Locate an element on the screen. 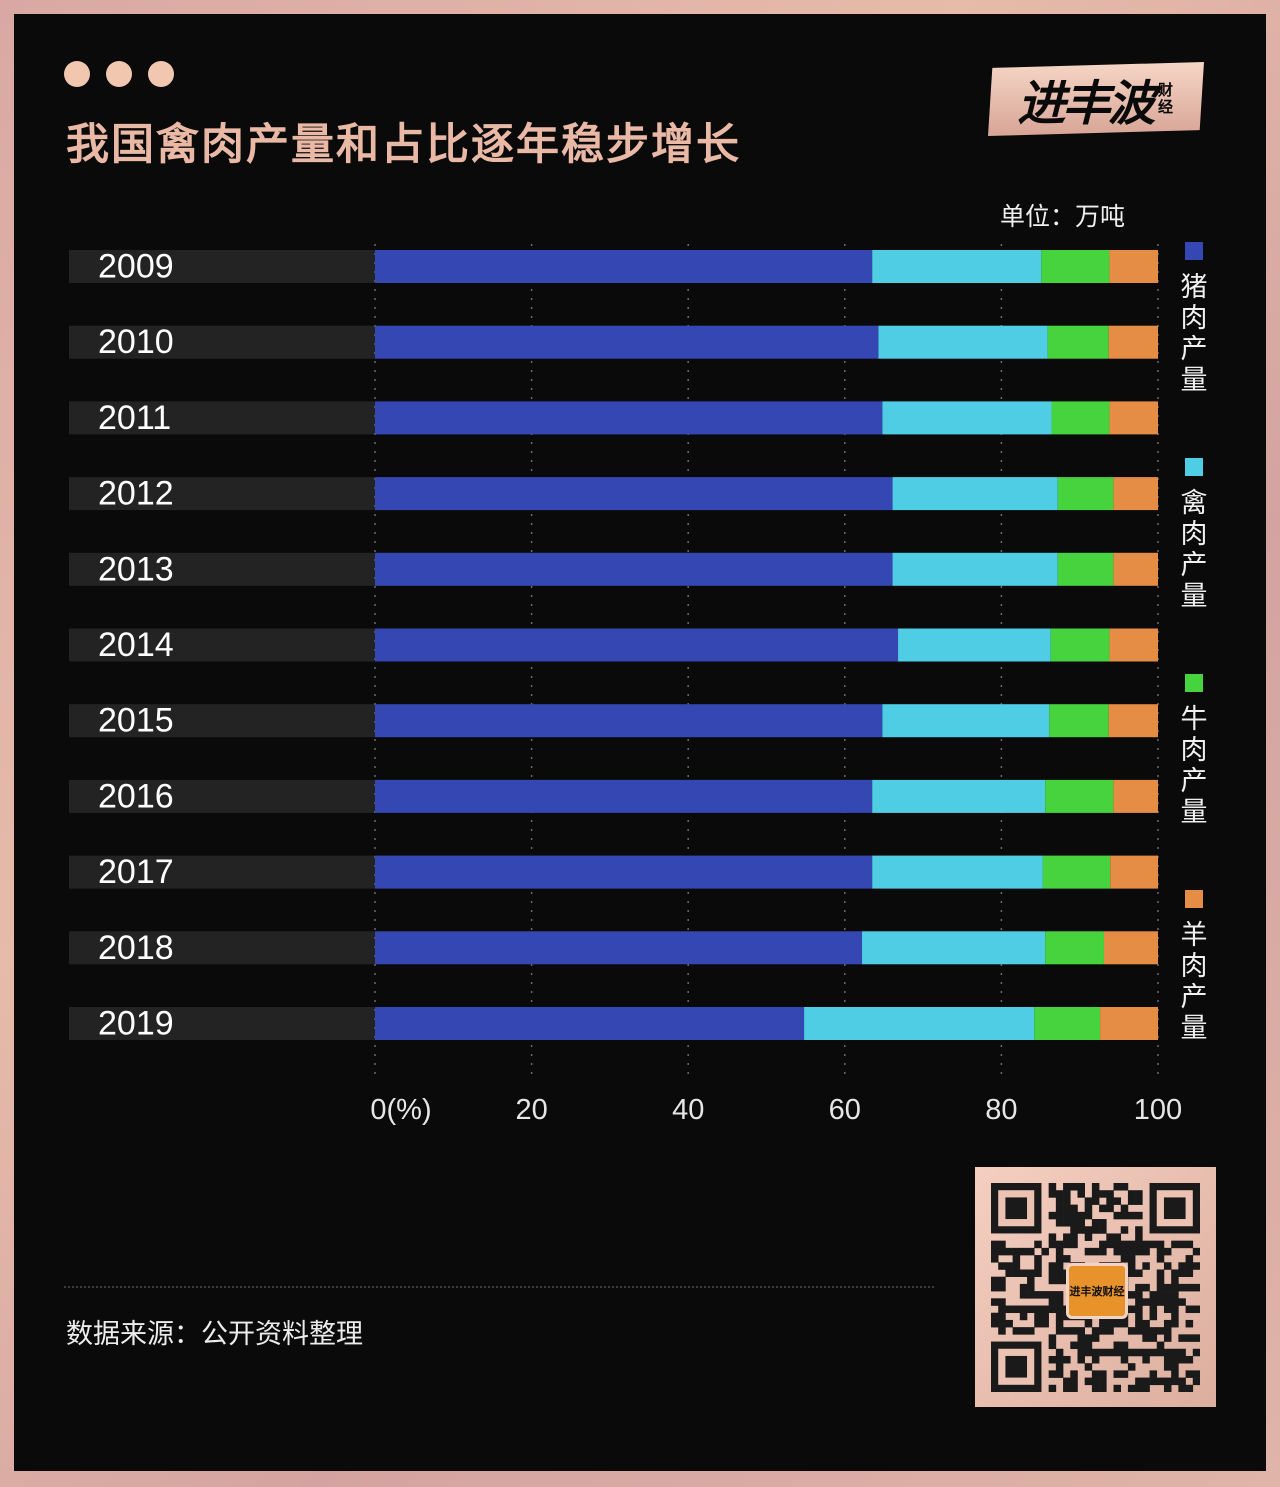 This screenshot has width=1280, height=1487. year-label: 2014 is located at coordinates (136, 645).